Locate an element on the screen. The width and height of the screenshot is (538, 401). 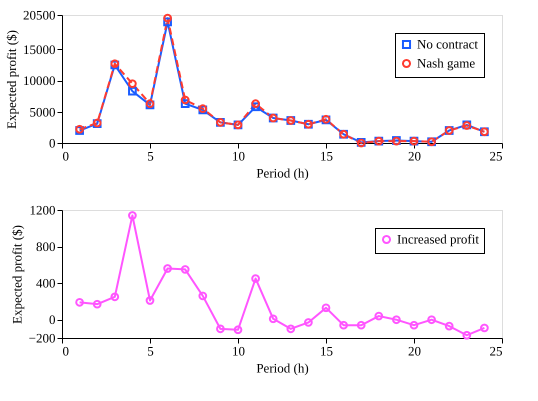
y-tick-label: 5000 is located at coordinates (43, 112).